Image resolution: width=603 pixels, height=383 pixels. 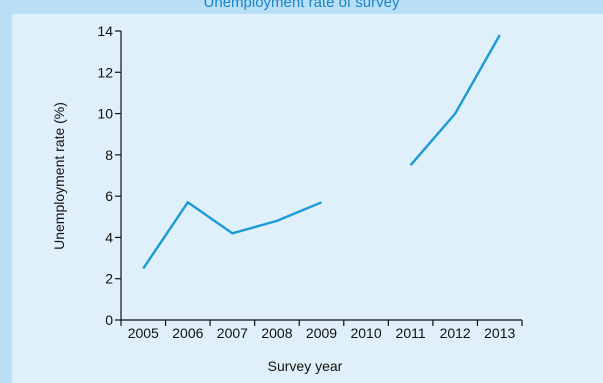 I want to click on y-tick-label: 10, so click(x=105, y=114).